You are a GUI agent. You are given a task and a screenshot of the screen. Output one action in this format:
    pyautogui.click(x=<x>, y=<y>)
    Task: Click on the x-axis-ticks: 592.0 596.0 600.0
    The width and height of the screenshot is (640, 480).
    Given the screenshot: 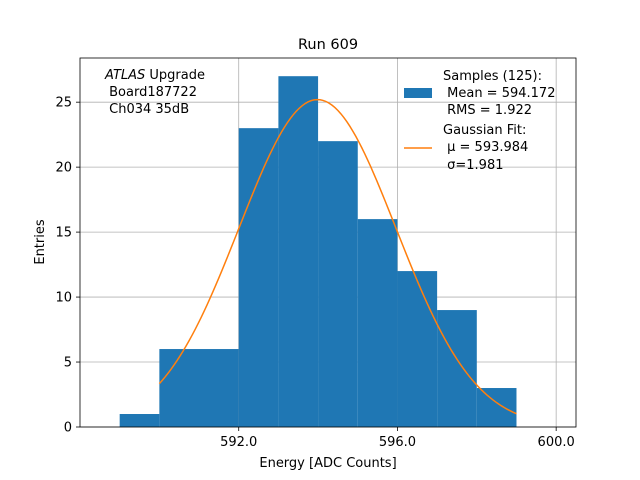 What is the action you would take?
    pyautogui.click(x=397, y=438)
    